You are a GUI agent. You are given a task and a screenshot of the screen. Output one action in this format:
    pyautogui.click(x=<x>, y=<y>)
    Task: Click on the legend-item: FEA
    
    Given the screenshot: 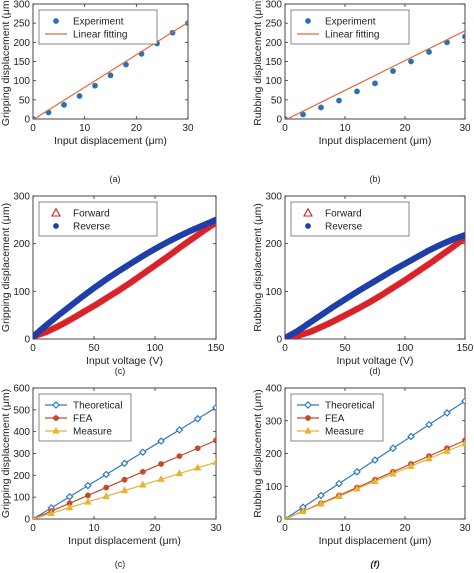 What is the action you would take?
    pyautogui.click(x=321, y=419)
    